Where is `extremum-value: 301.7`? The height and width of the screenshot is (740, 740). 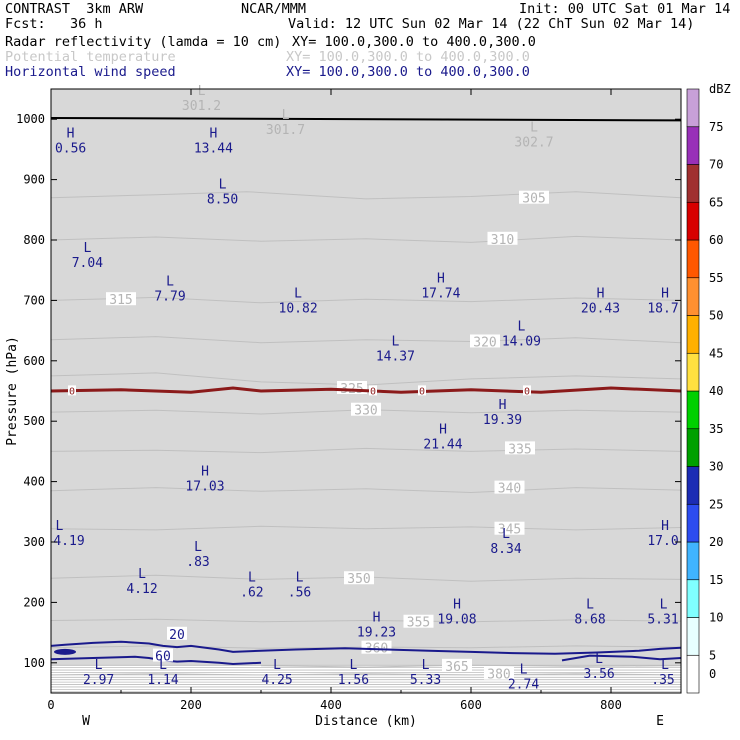 extremum-value: 301.7 is located at coordinates (285, 130).